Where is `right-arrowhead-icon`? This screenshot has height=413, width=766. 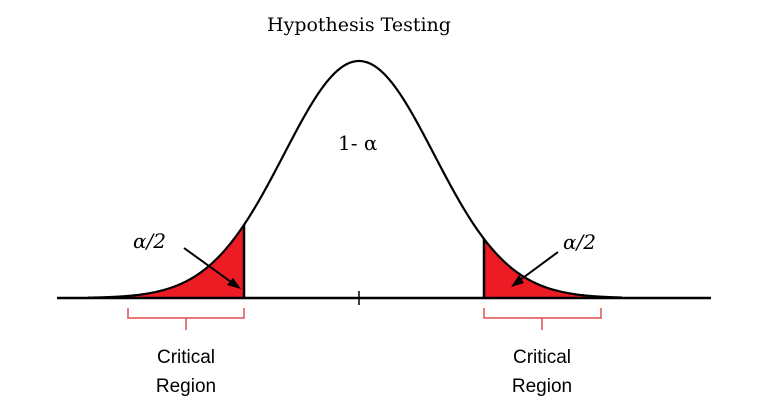 right-arrowhead-icon is located at coordinates (517, 281).